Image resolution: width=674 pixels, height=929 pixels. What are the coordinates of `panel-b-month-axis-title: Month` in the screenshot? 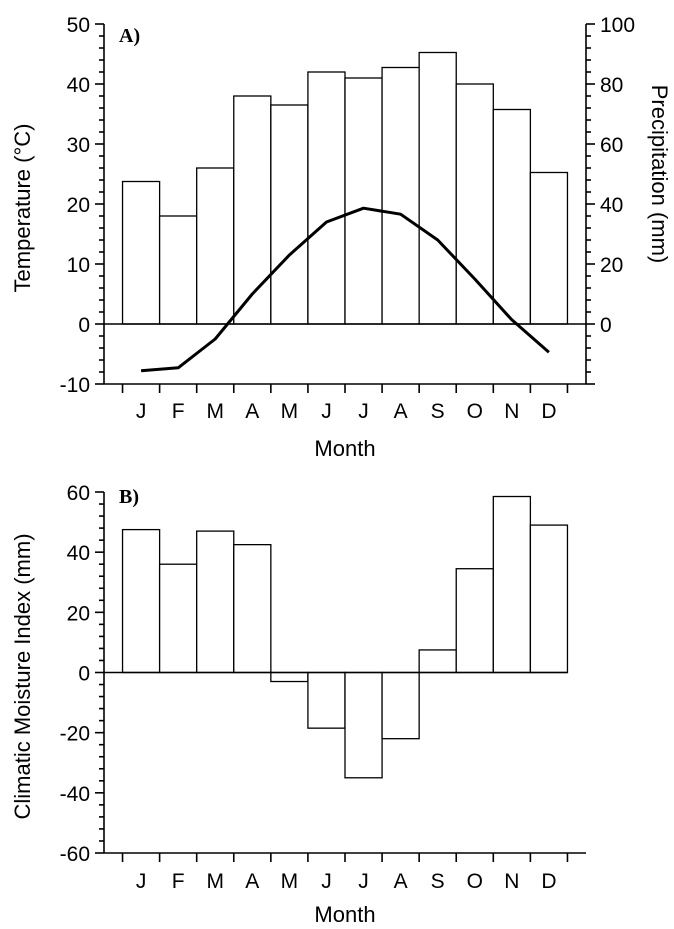 It's located at (344, 914).